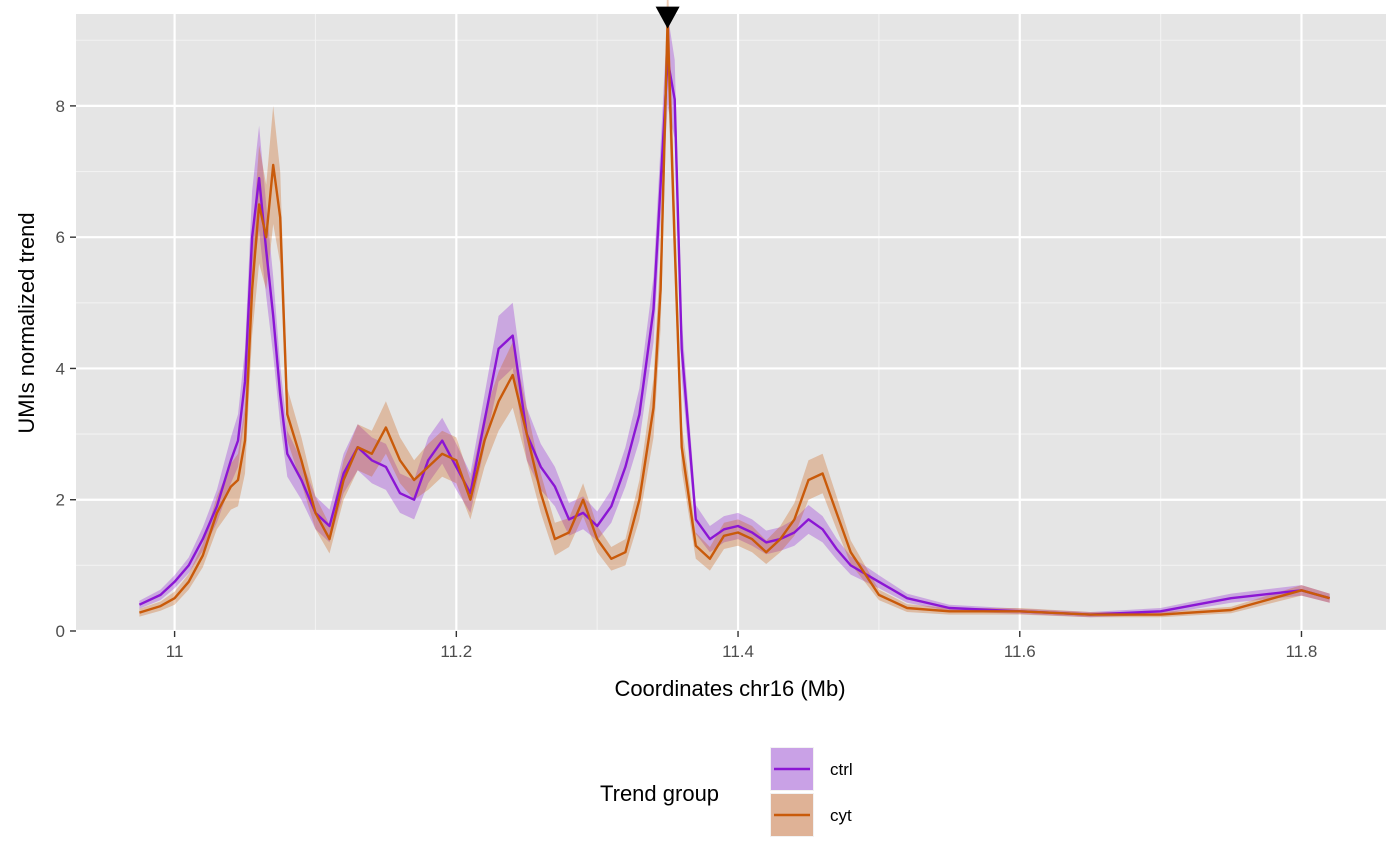 The image size is (1400, 866). Describe the element at coordinates (726, 792) in the screenshot. I see `legend: Trend group ctrl cyt` at that location.